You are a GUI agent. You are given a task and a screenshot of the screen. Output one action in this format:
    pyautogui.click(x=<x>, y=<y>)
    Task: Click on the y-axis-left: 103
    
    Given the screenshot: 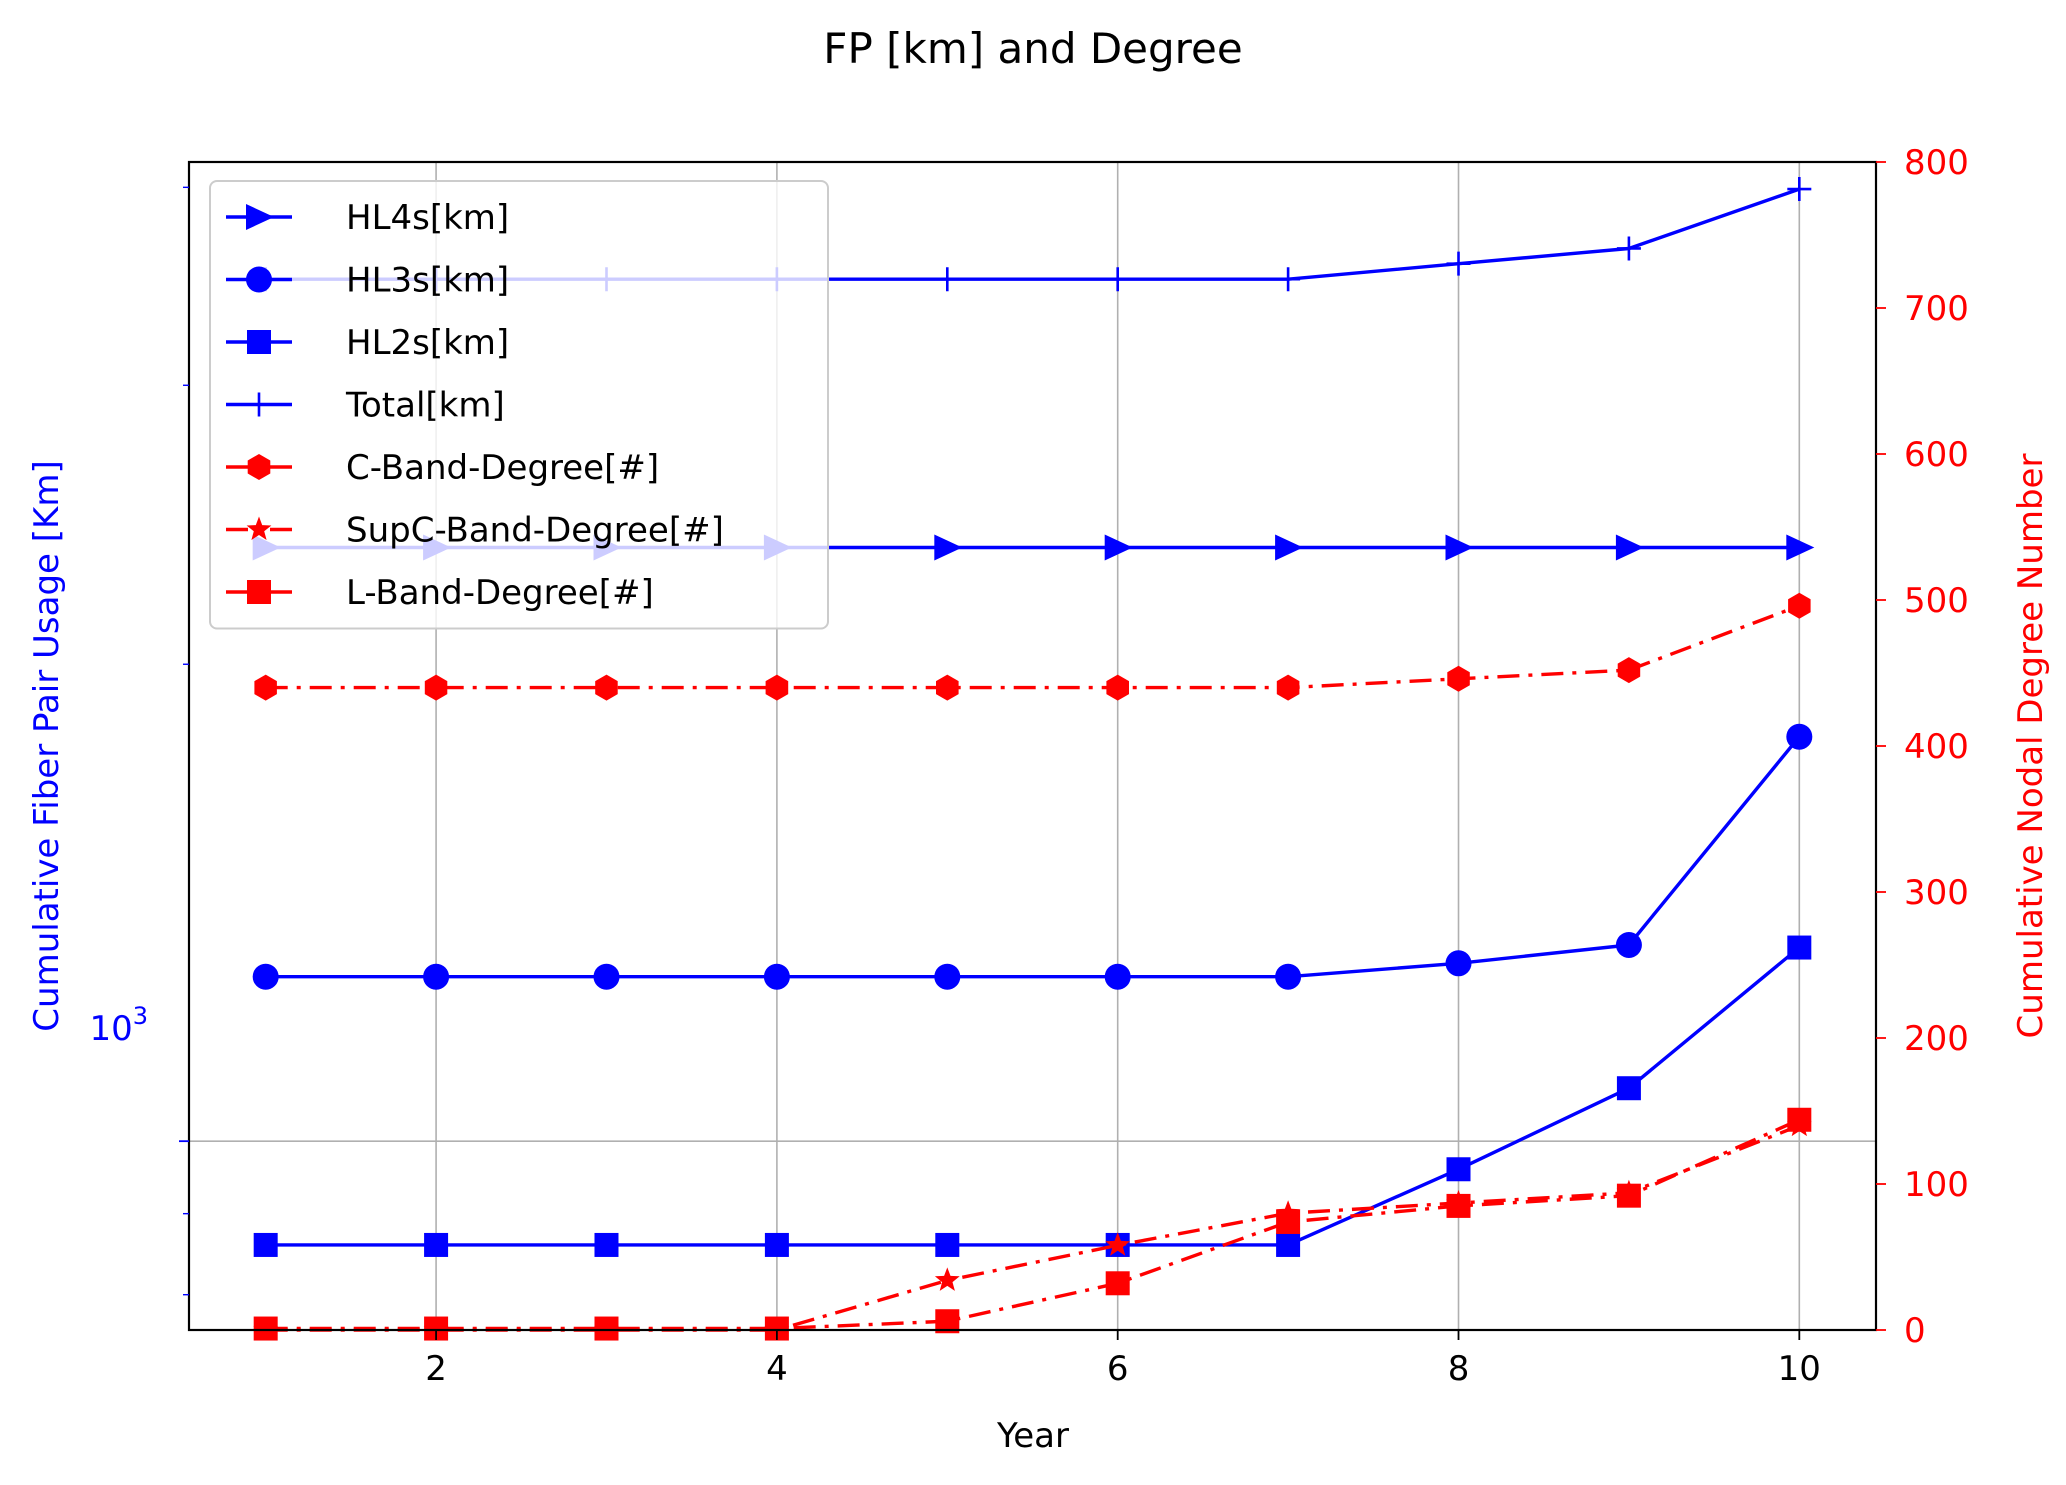 What is the action you would take?
    pyautogui.click(x=139, y=741)
    